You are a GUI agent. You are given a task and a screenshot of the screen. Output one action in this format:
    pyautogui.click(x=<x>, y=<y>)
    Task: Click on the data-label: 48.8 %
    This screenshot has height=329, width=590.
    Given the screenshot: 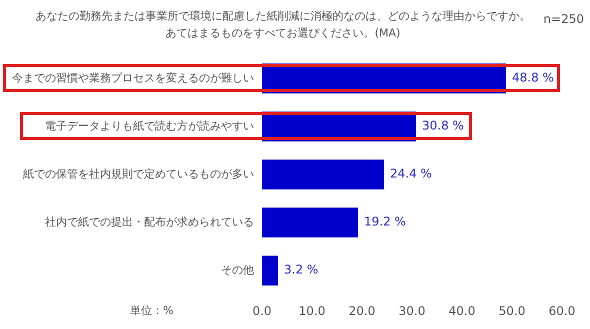 What is the action you would take?
    pyautogui.click(x=533, y=77)
    